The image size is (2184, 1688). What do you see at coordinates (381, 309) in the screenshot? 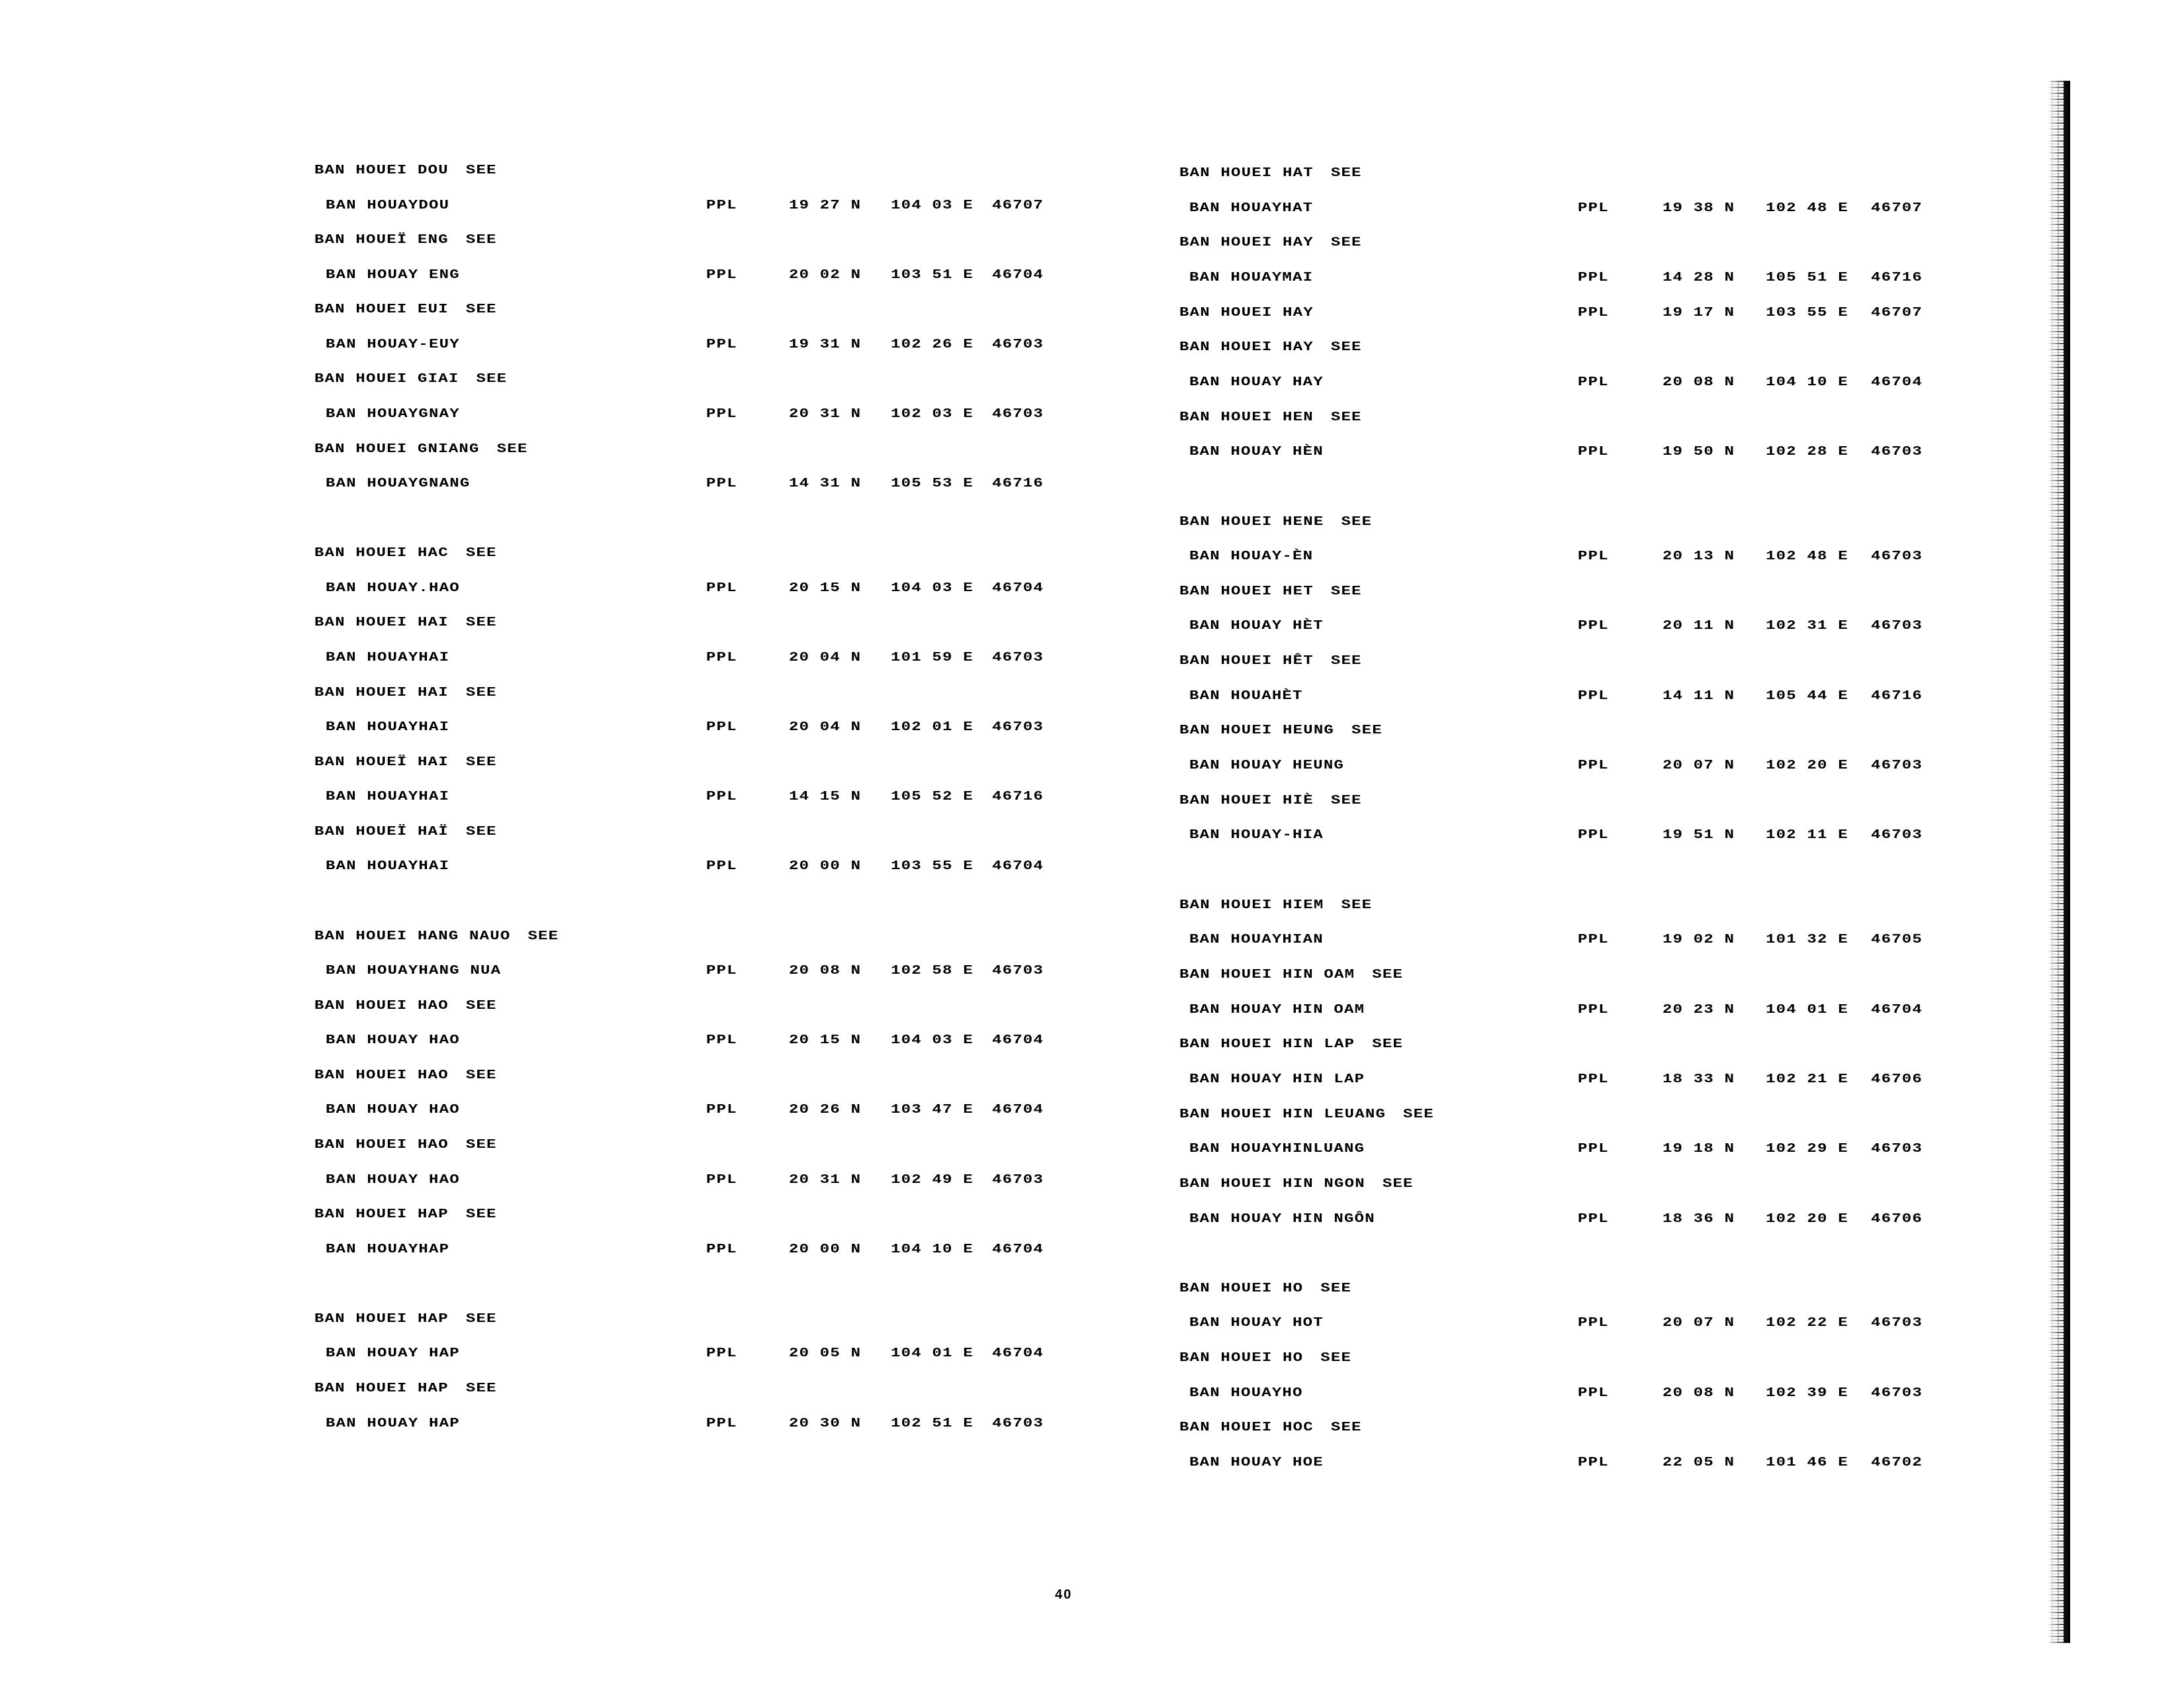
I see `entry-name: BAN HOUEI EUI` at bounding box center [381, 309].